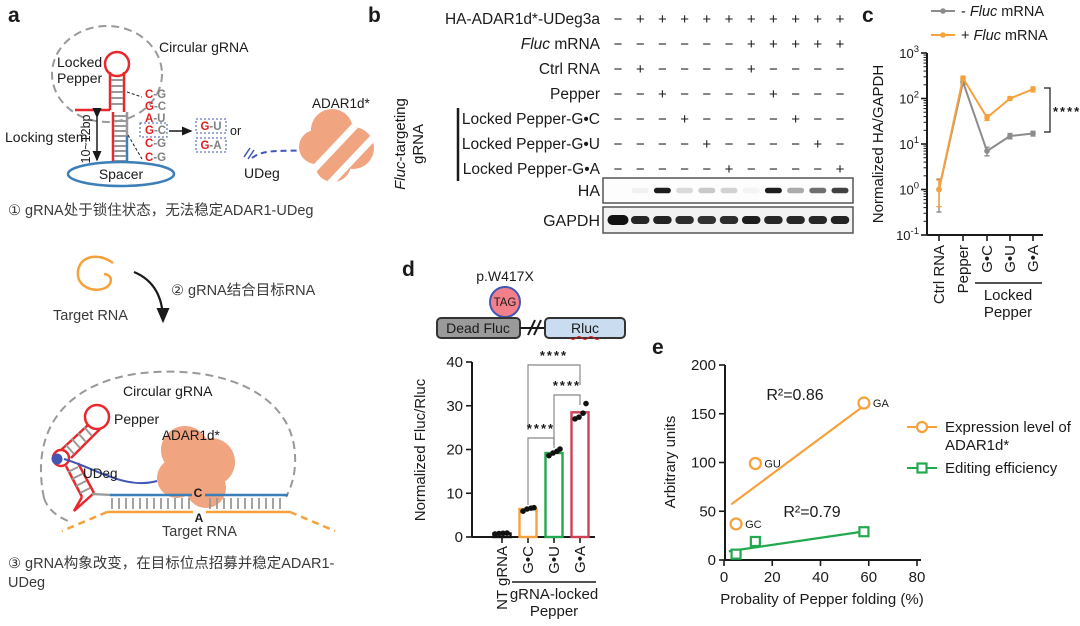 The width and height of the screenshot is (1080, 626). Describe the element at coordinates (1010, 259) in the screenshot. I see `c-x-category-label: G•U` at that location.